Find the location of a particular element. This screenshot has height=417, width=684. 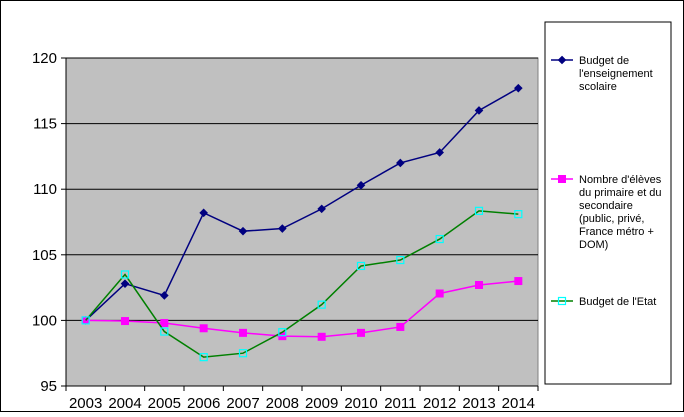

x-tick-label: 2008 is located at coordinates (282, 403).